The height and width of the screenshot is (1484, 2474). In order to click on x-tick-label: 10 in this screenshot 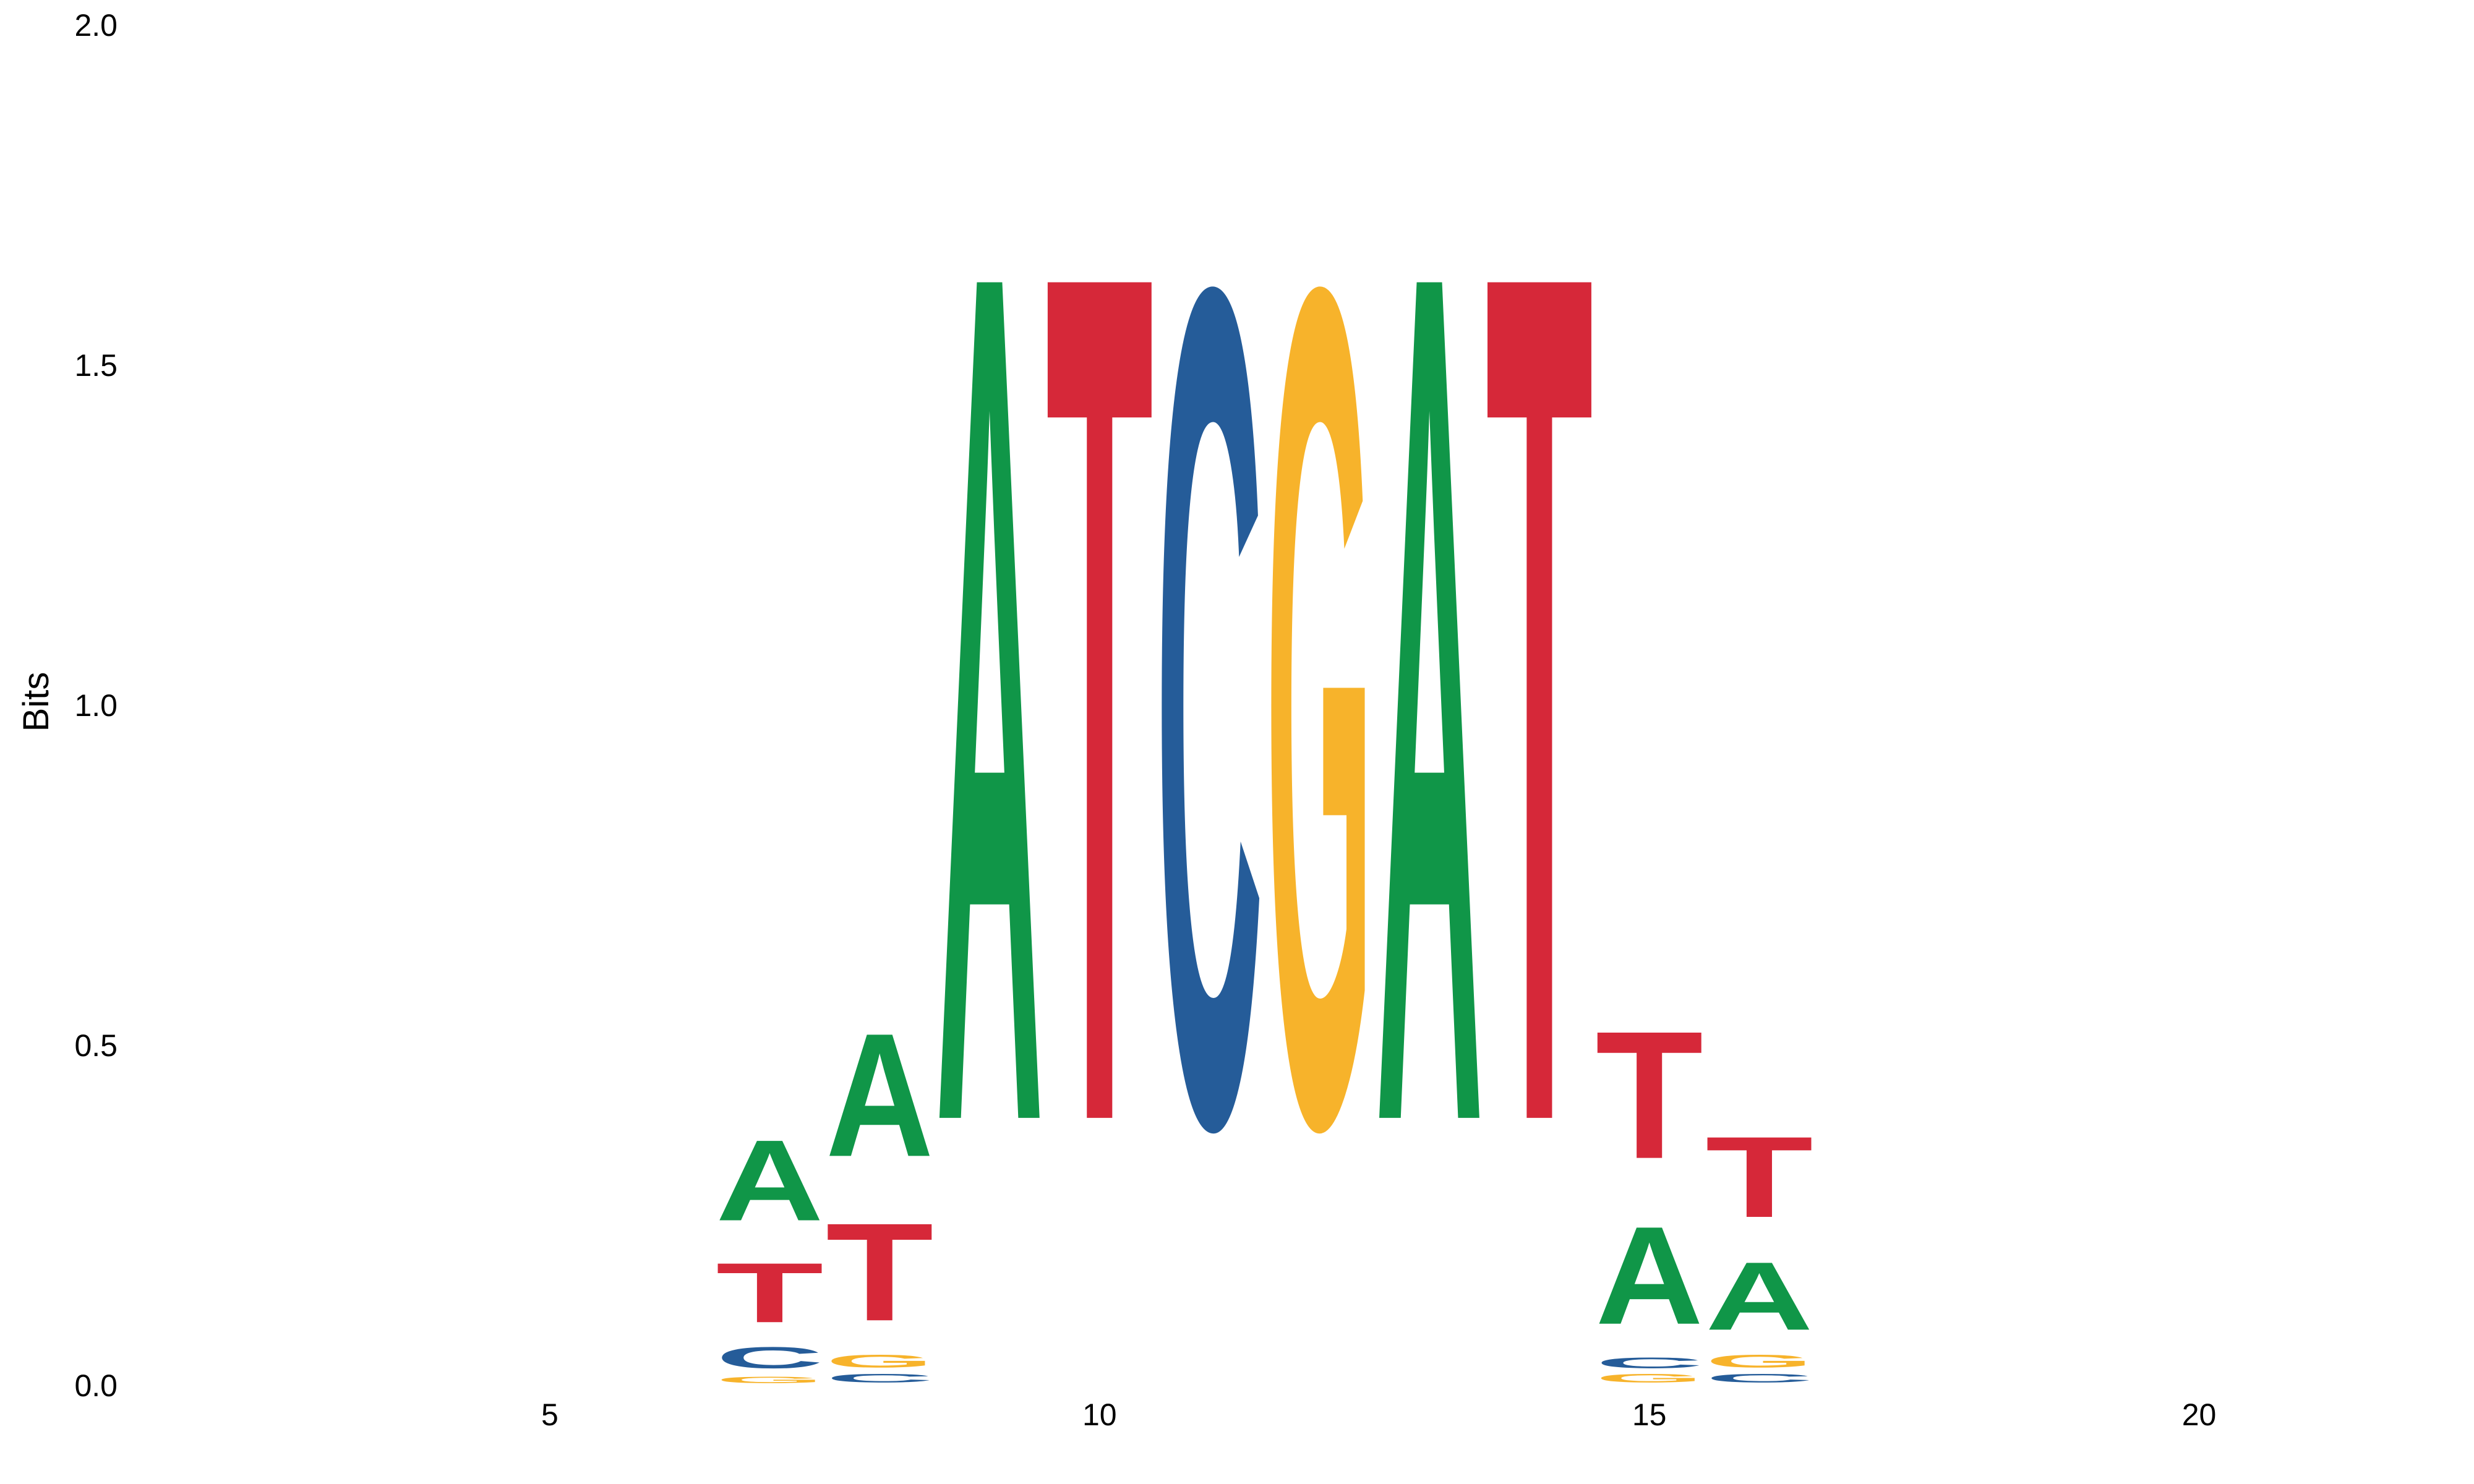, I will do `click(1099, 1414)`.